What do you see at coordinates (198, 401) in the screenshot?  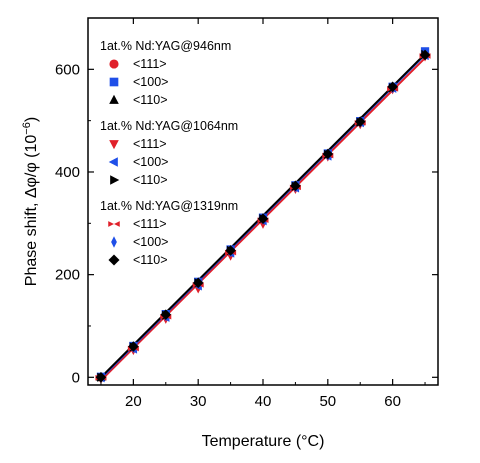 I see `x-tick-label: 30` at bounding box center [198, 401].